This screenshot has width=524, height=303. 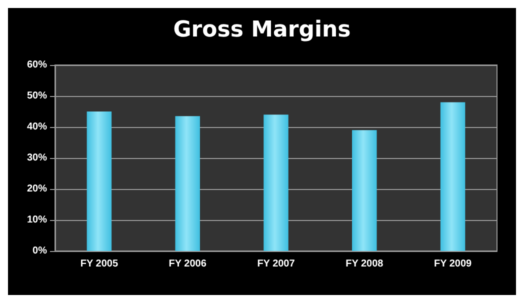 I want to click on x-tick-label: FY 2005, so click(x=99, y=264).